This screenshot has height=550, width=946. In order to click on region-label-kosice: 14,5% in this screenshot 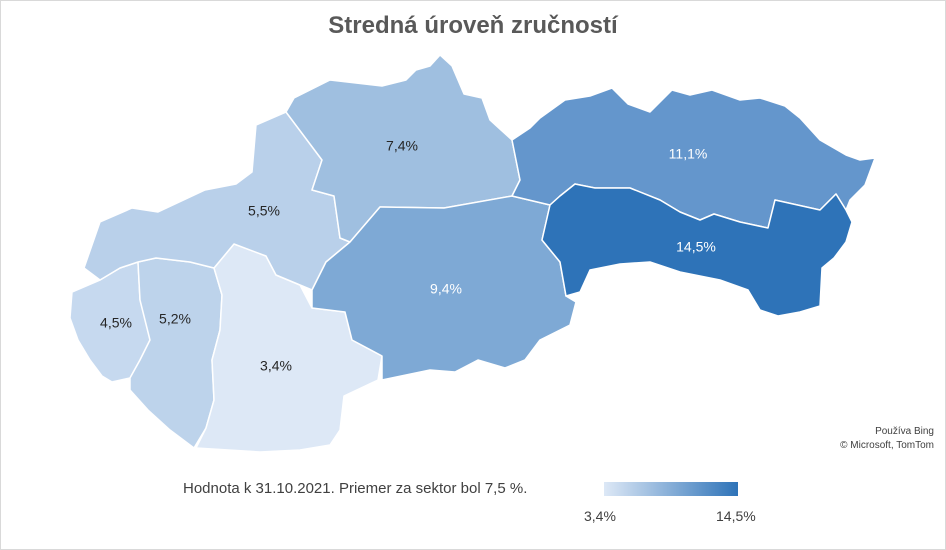, I will do `click(696, 247)`.